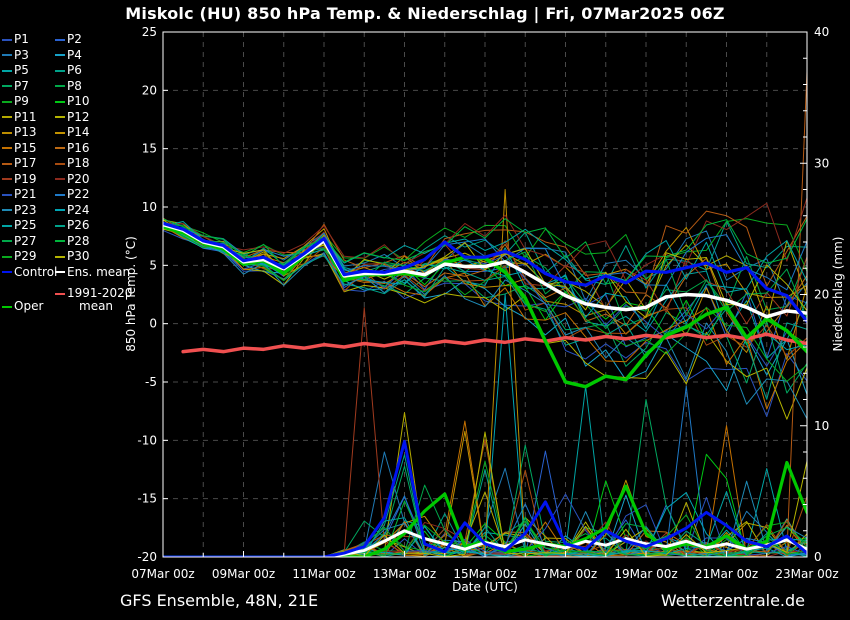  What do you see at coordinates (74, 39) in the screenshot?
I see `legend-item-p2-label: P2` at bounding box center [74, 39].